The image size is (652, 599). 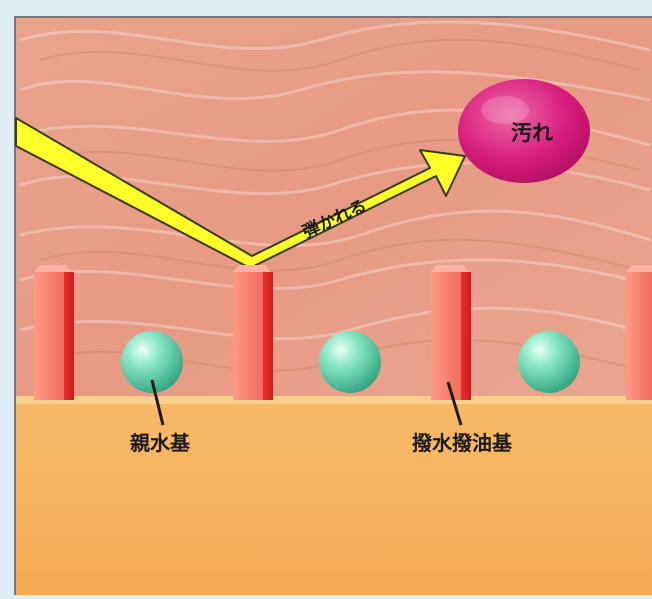 I want to click on repellent-leader-line, so click(x=454, y=403).